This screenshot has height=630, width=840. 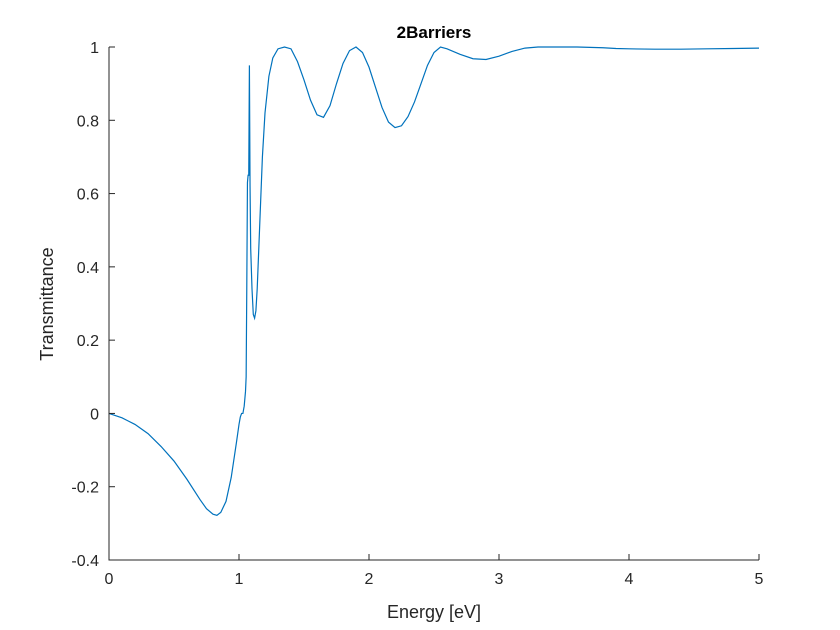 What do you see at coordinates (93, 305) in the screenshot?
I see `y-axis: -0.4 -0.2 0 0.2 0.4 0.6 0.8 1` at bounding box center [93, 305].